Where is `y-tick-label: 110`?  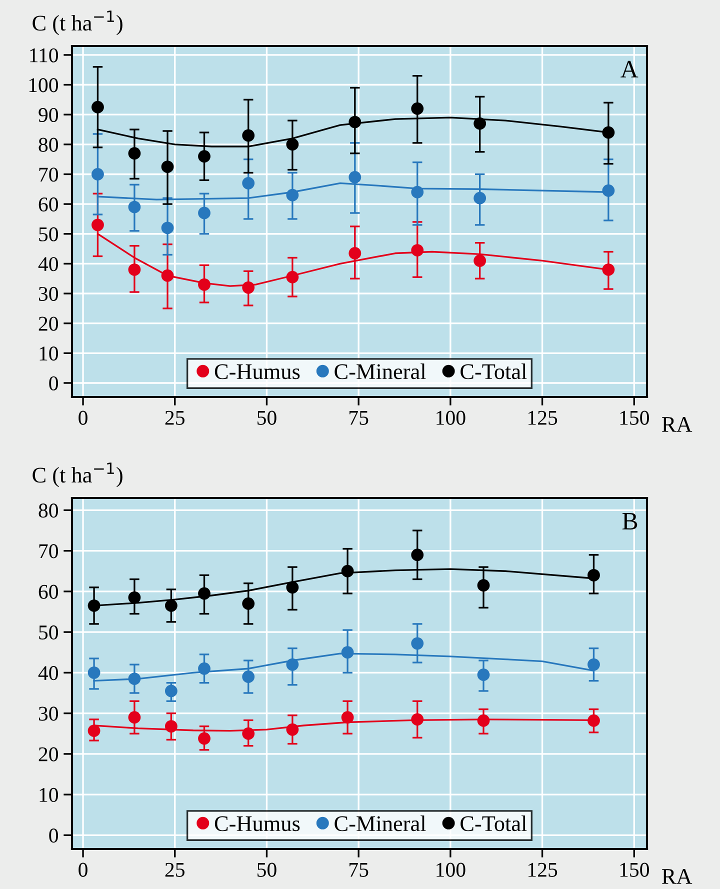
y-tick-label: 110 is located at coordinates (44, 55).